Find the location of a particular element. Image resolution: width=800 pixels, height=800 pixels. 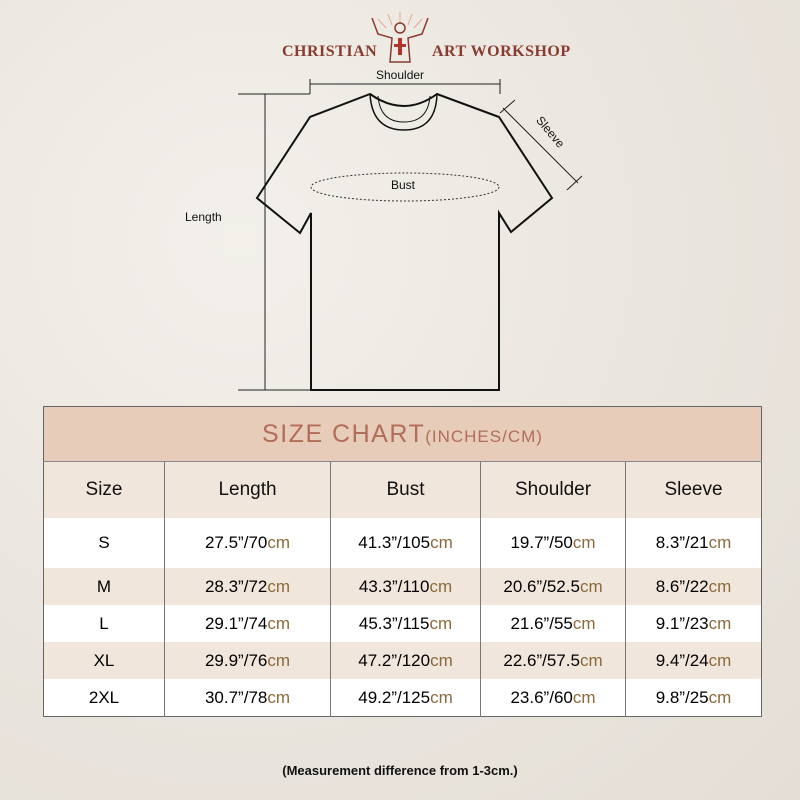

measurement-cell: 29.9”/76cm is located at coordinates (247, 660).